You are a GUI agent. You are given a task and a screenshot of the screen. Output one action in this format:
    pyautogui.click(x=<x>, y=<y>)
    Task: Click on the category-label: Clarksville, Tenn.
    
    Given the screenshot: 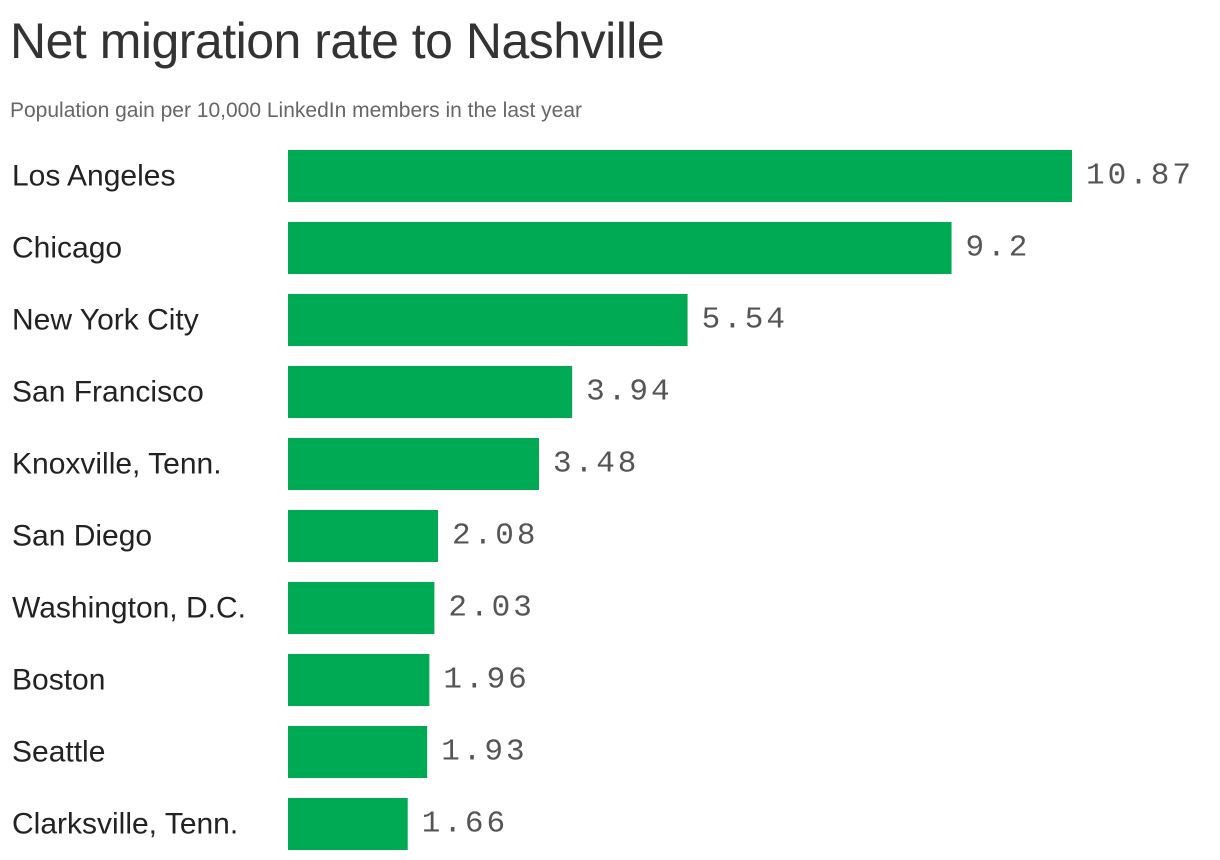 What is the action you would take?
    pyautogui.click(x=125, y=824)
    